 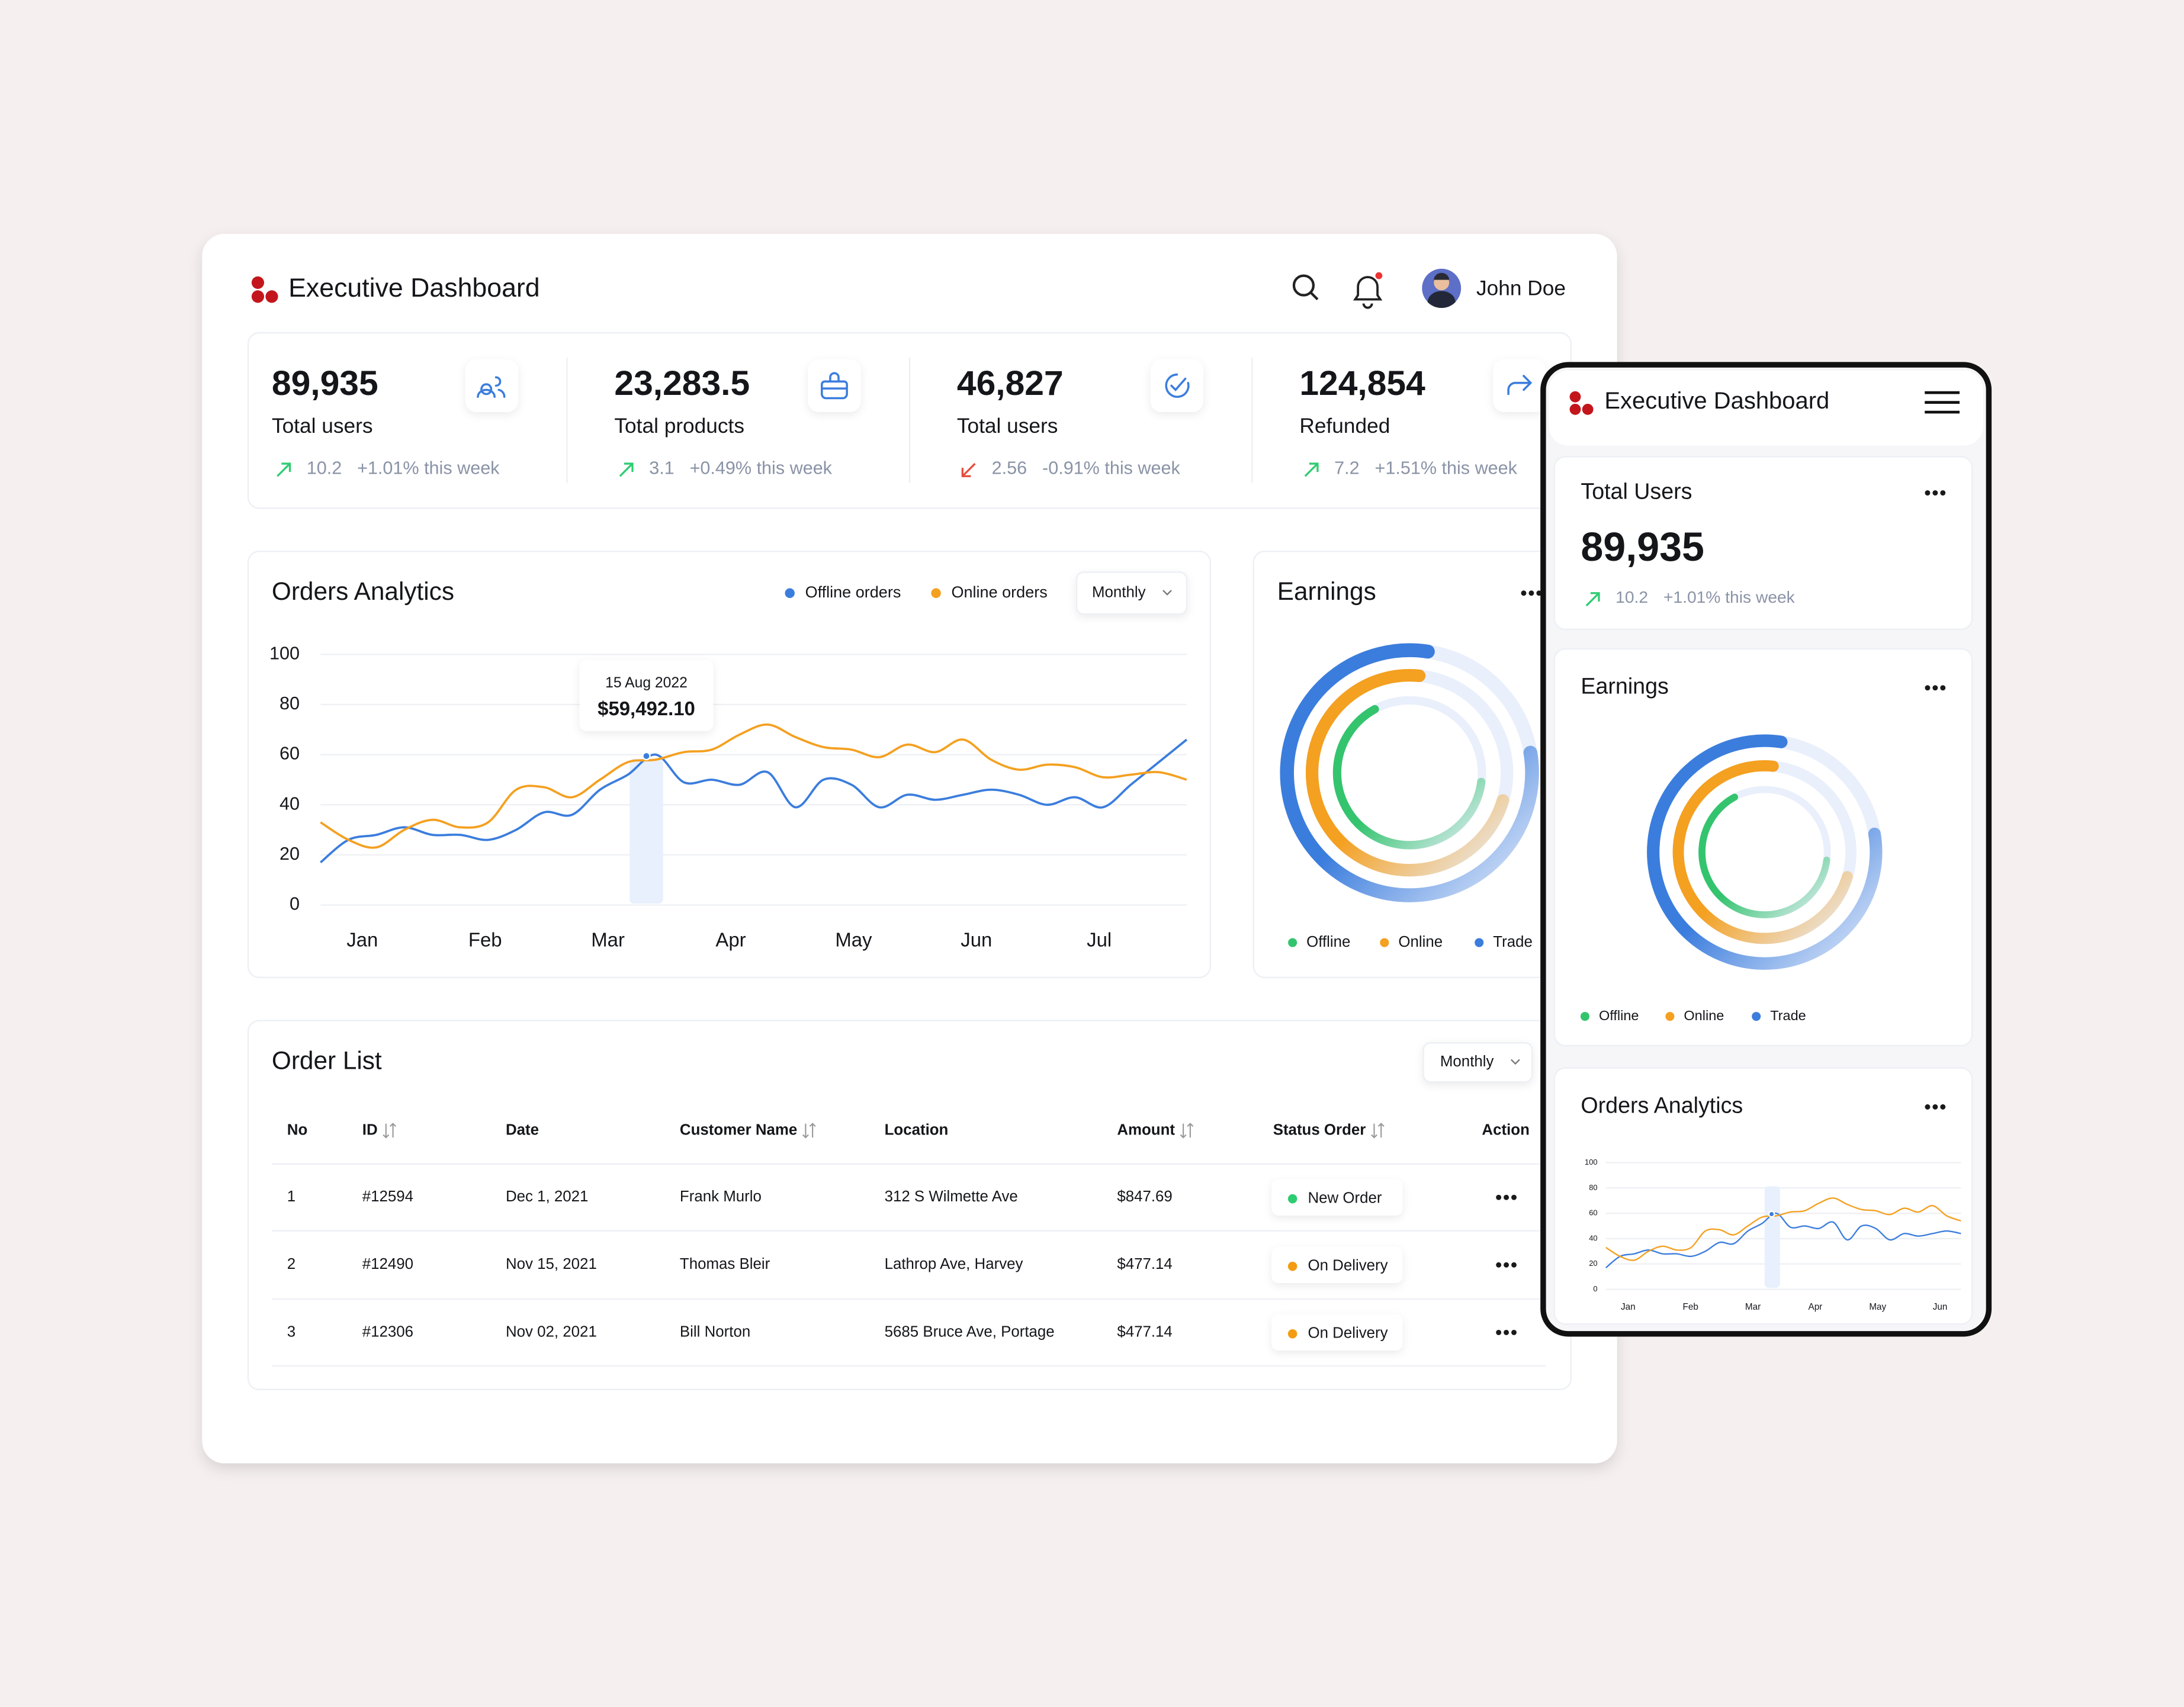 What do you see at coordinates (999, 592) in the screenshot?
I see `legend-label: Online orders` at bounding box center [999, 592].